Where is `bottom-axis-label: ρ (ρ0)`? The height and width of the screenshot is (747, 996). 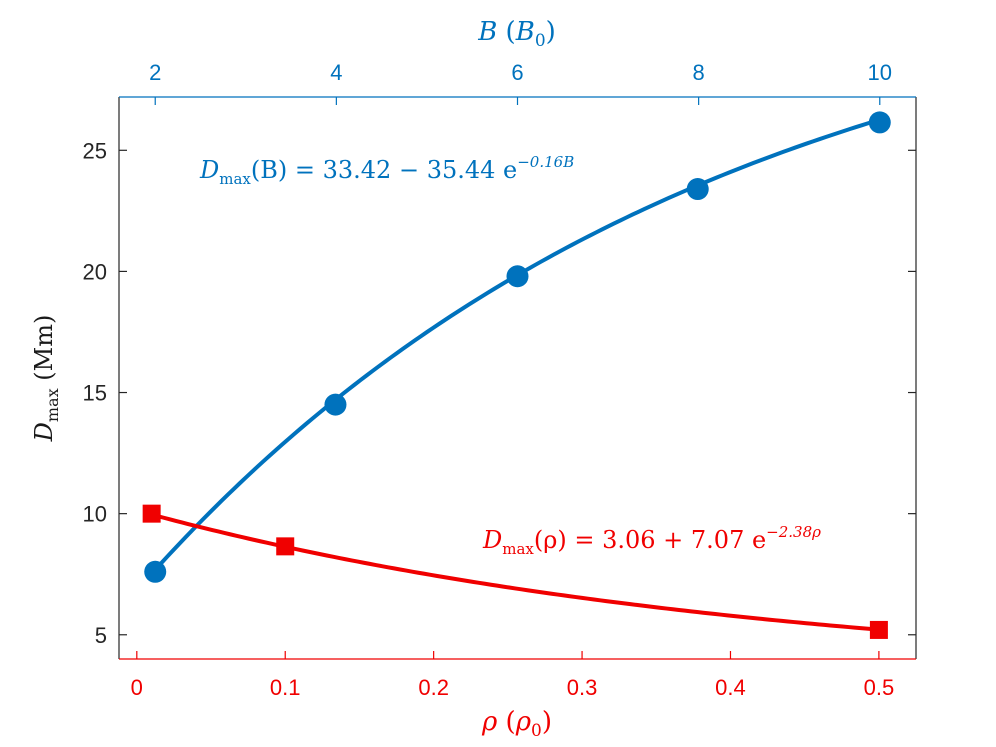 bottom-axis-label: ρ (ρ0) is located at coordinates (516, 724).